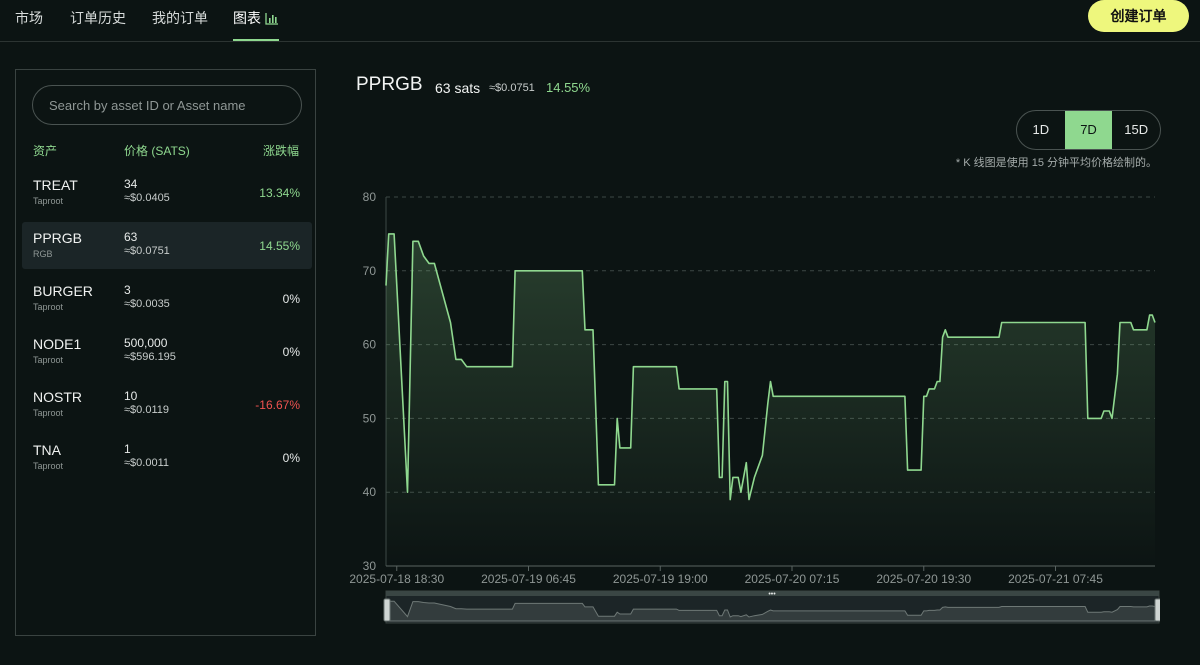 The height and width of the screenshot is (665, 1200). What do you see at coordinates (387, 610) in the screenshot?
I see `navigator-left-handle` at bounding box center [387, 610].